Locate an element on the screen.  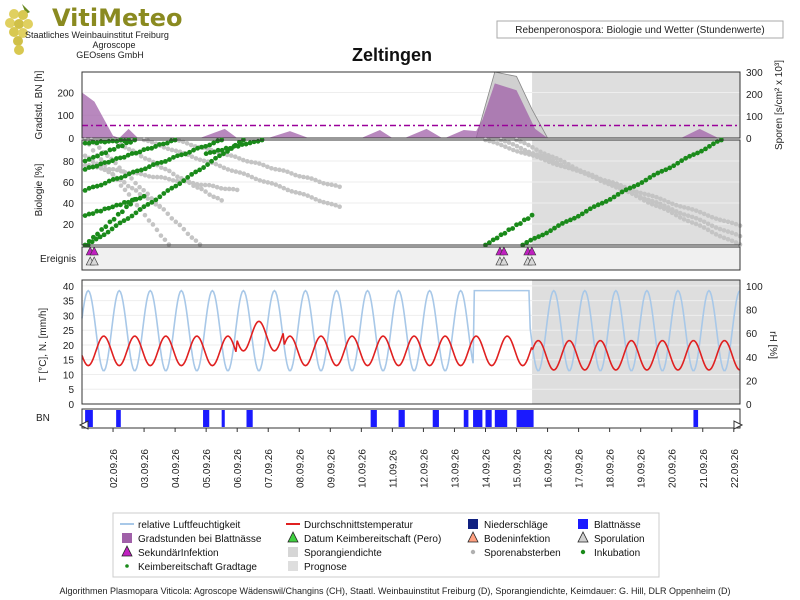
y-tick-label: 25 is located at coordinates (69, 331).